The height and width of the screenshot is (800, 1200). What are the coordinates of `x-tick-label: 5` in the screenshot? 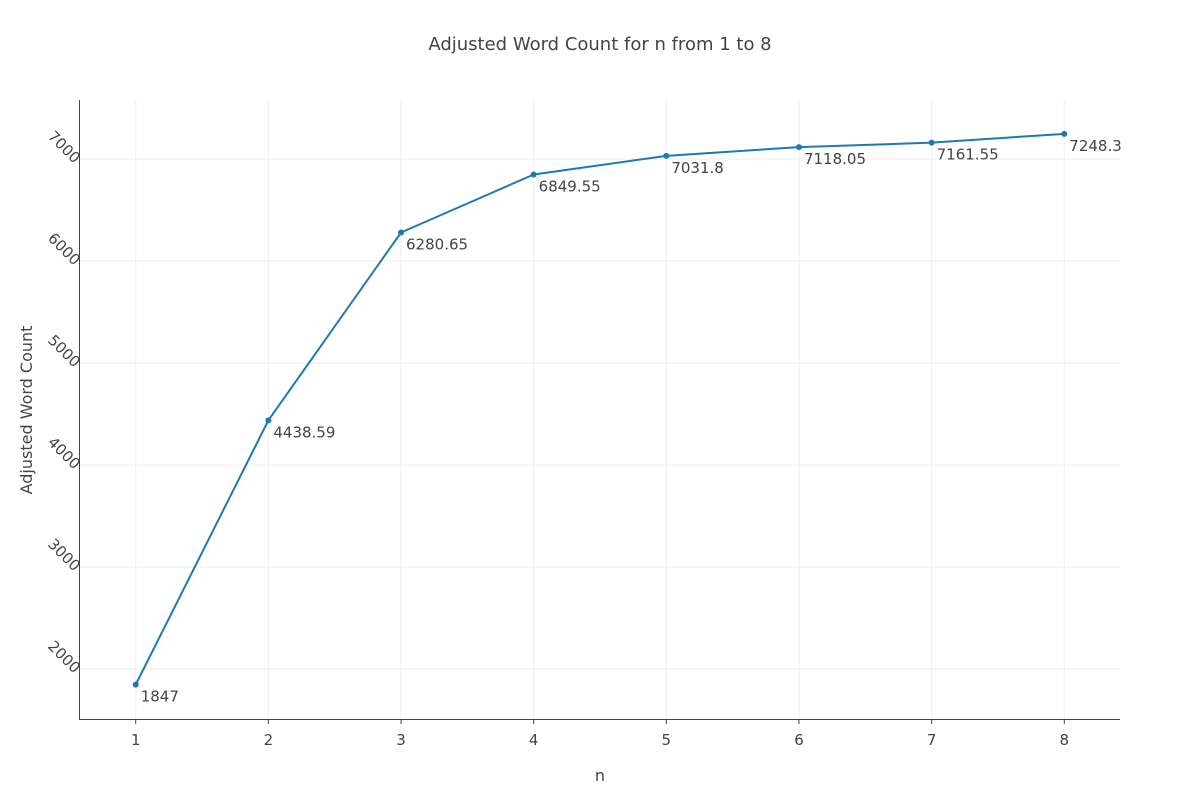 It's located at (667, 740).